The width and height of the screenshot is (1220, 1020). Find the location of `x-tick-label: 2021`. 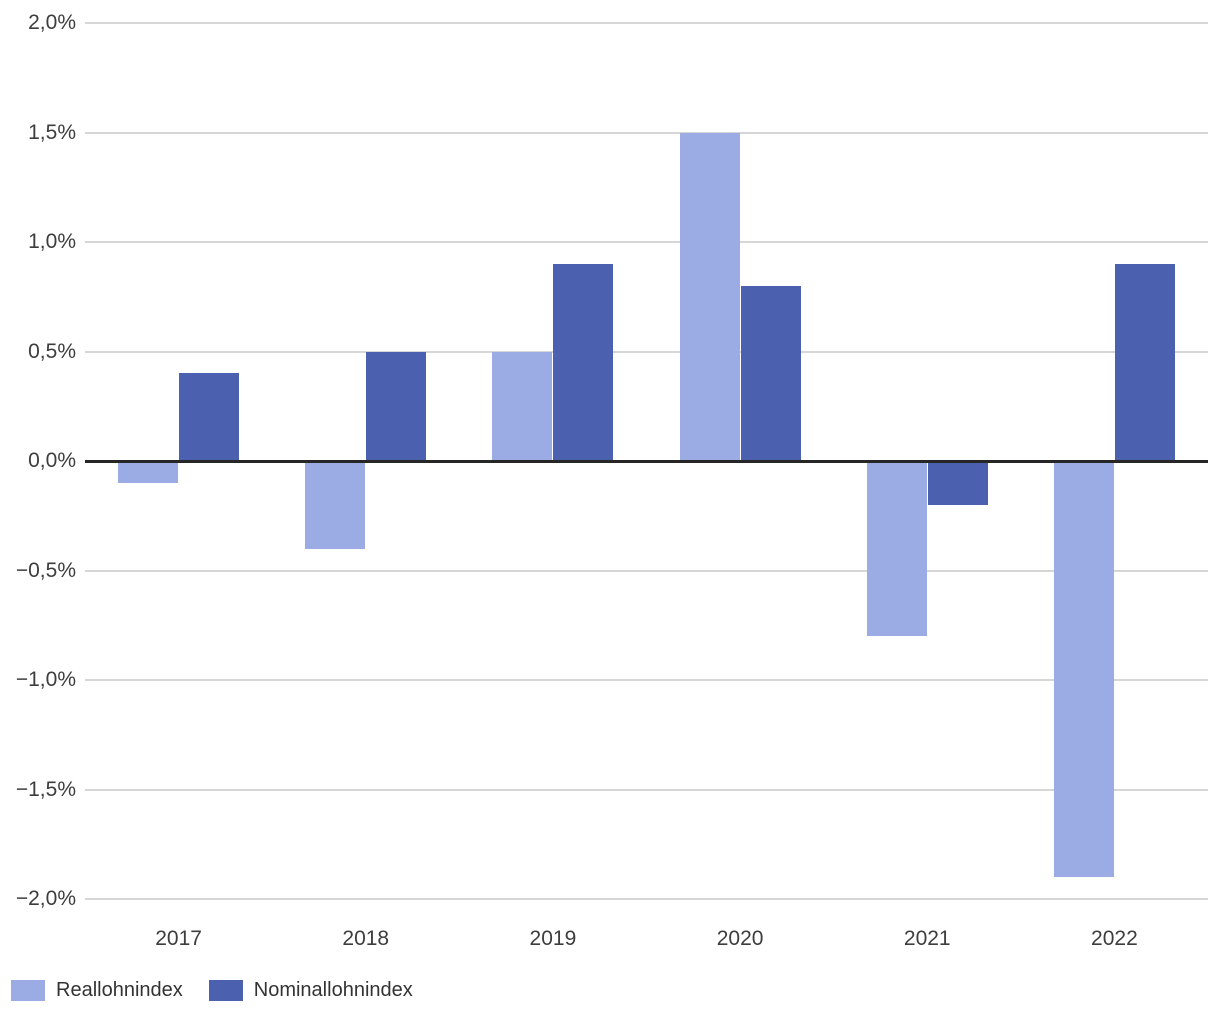

x-tick-label: 2021 is located at coordinates (927, 938).